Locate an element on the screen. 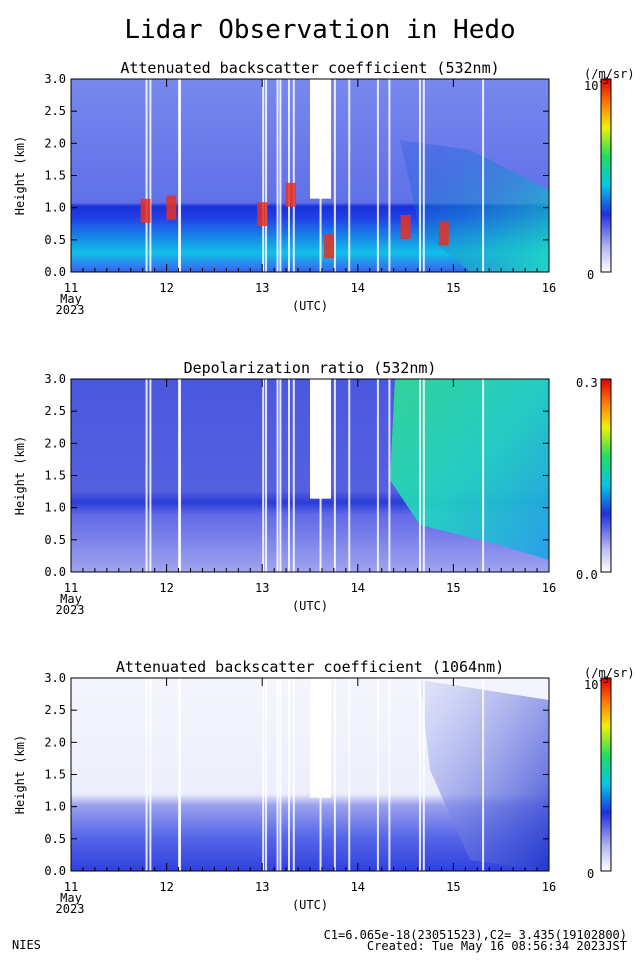  month-label: May is located at coordinates (71, 299).